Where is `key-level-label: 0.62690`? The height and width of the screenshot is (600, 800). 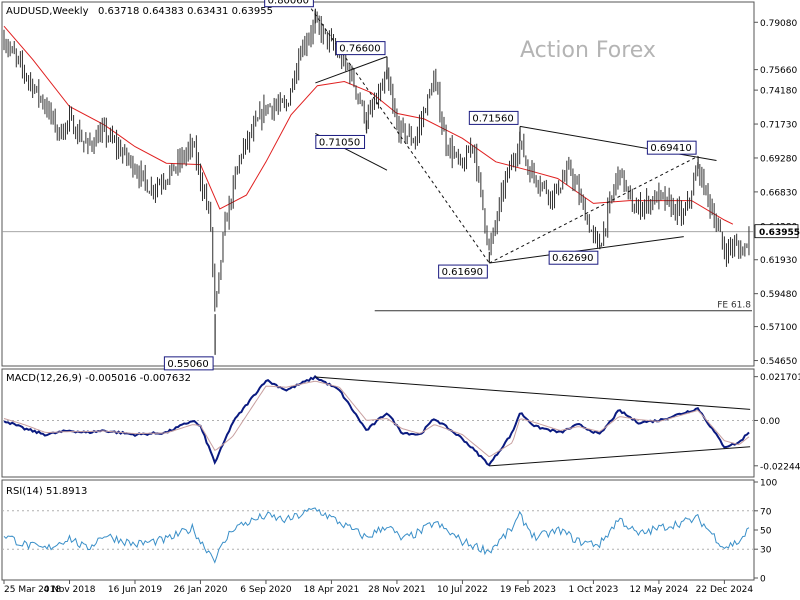
key-level-label: 0.62690 is located at coordinates (572, 258).